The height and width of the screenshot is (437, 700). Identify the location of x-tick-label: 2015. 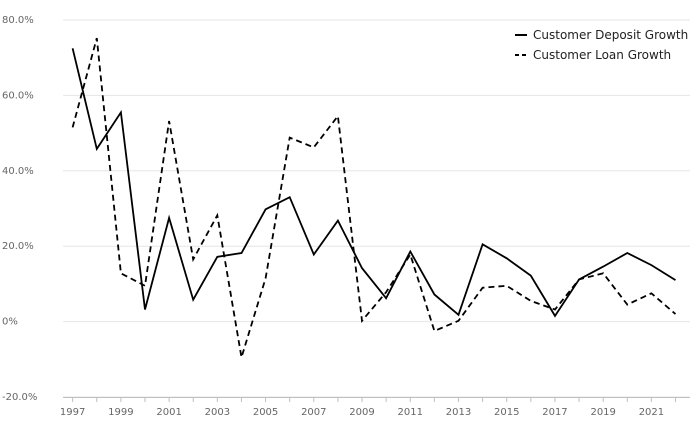
(506, 412).